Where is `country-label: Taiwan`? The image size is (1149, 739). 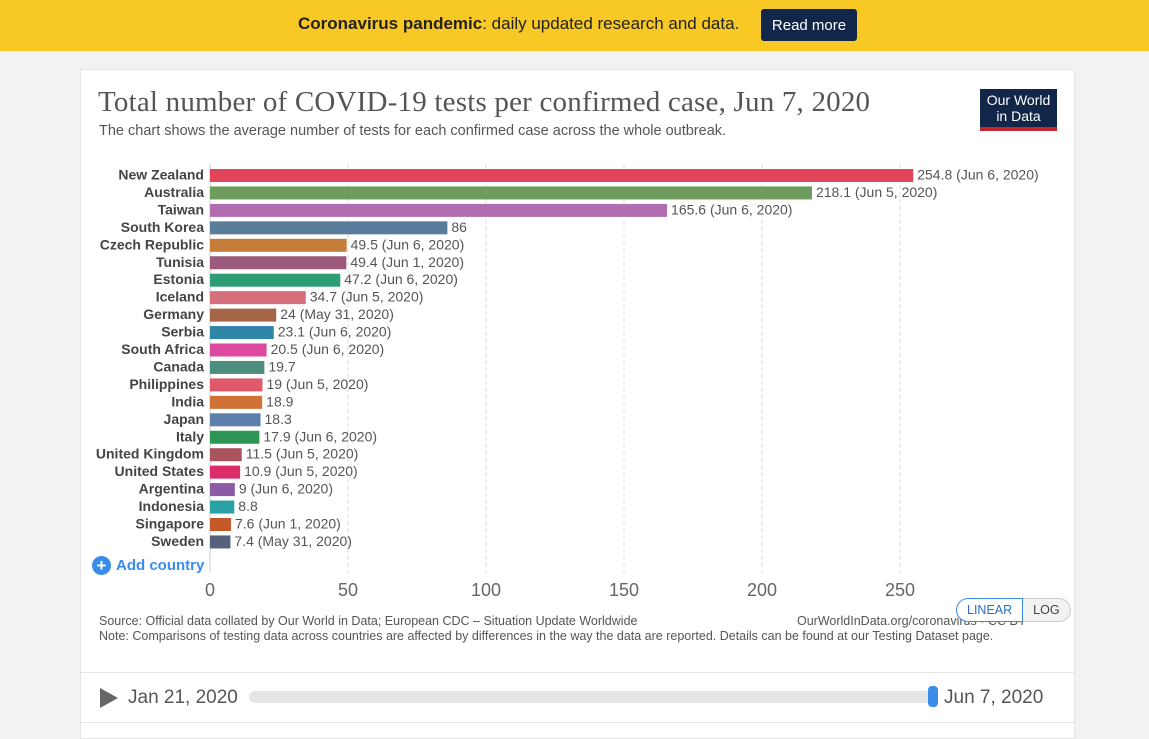 country-label: Taiwan is located at coordinates (181, 209).